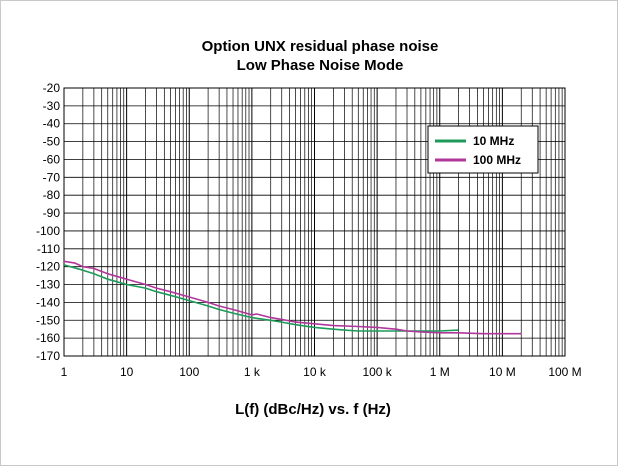 Image resolution: width=618 pixels, height=466 pixels. I want to click on y-tick-label: -90, so click(52, 213).